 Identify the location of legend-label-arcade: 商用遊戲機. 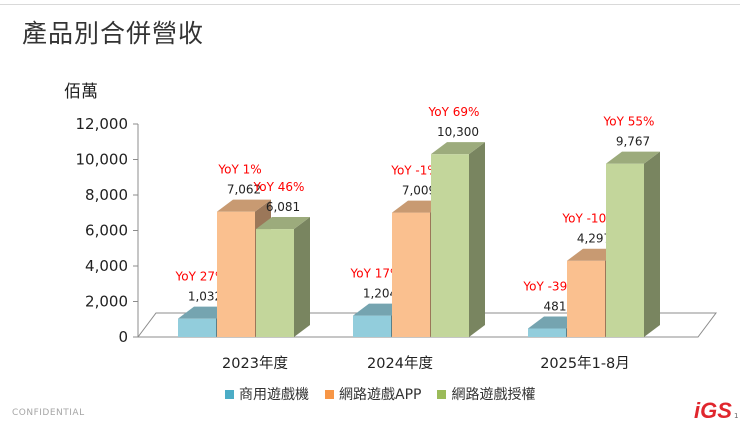
(274, 395).